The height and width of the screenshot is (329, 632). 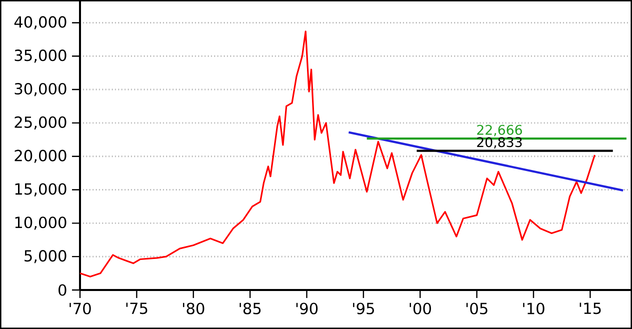 What do you see at coordinates (499, 143) in the screenshot?
I see `annotation: 20,833` at bounding box center [499, 143].